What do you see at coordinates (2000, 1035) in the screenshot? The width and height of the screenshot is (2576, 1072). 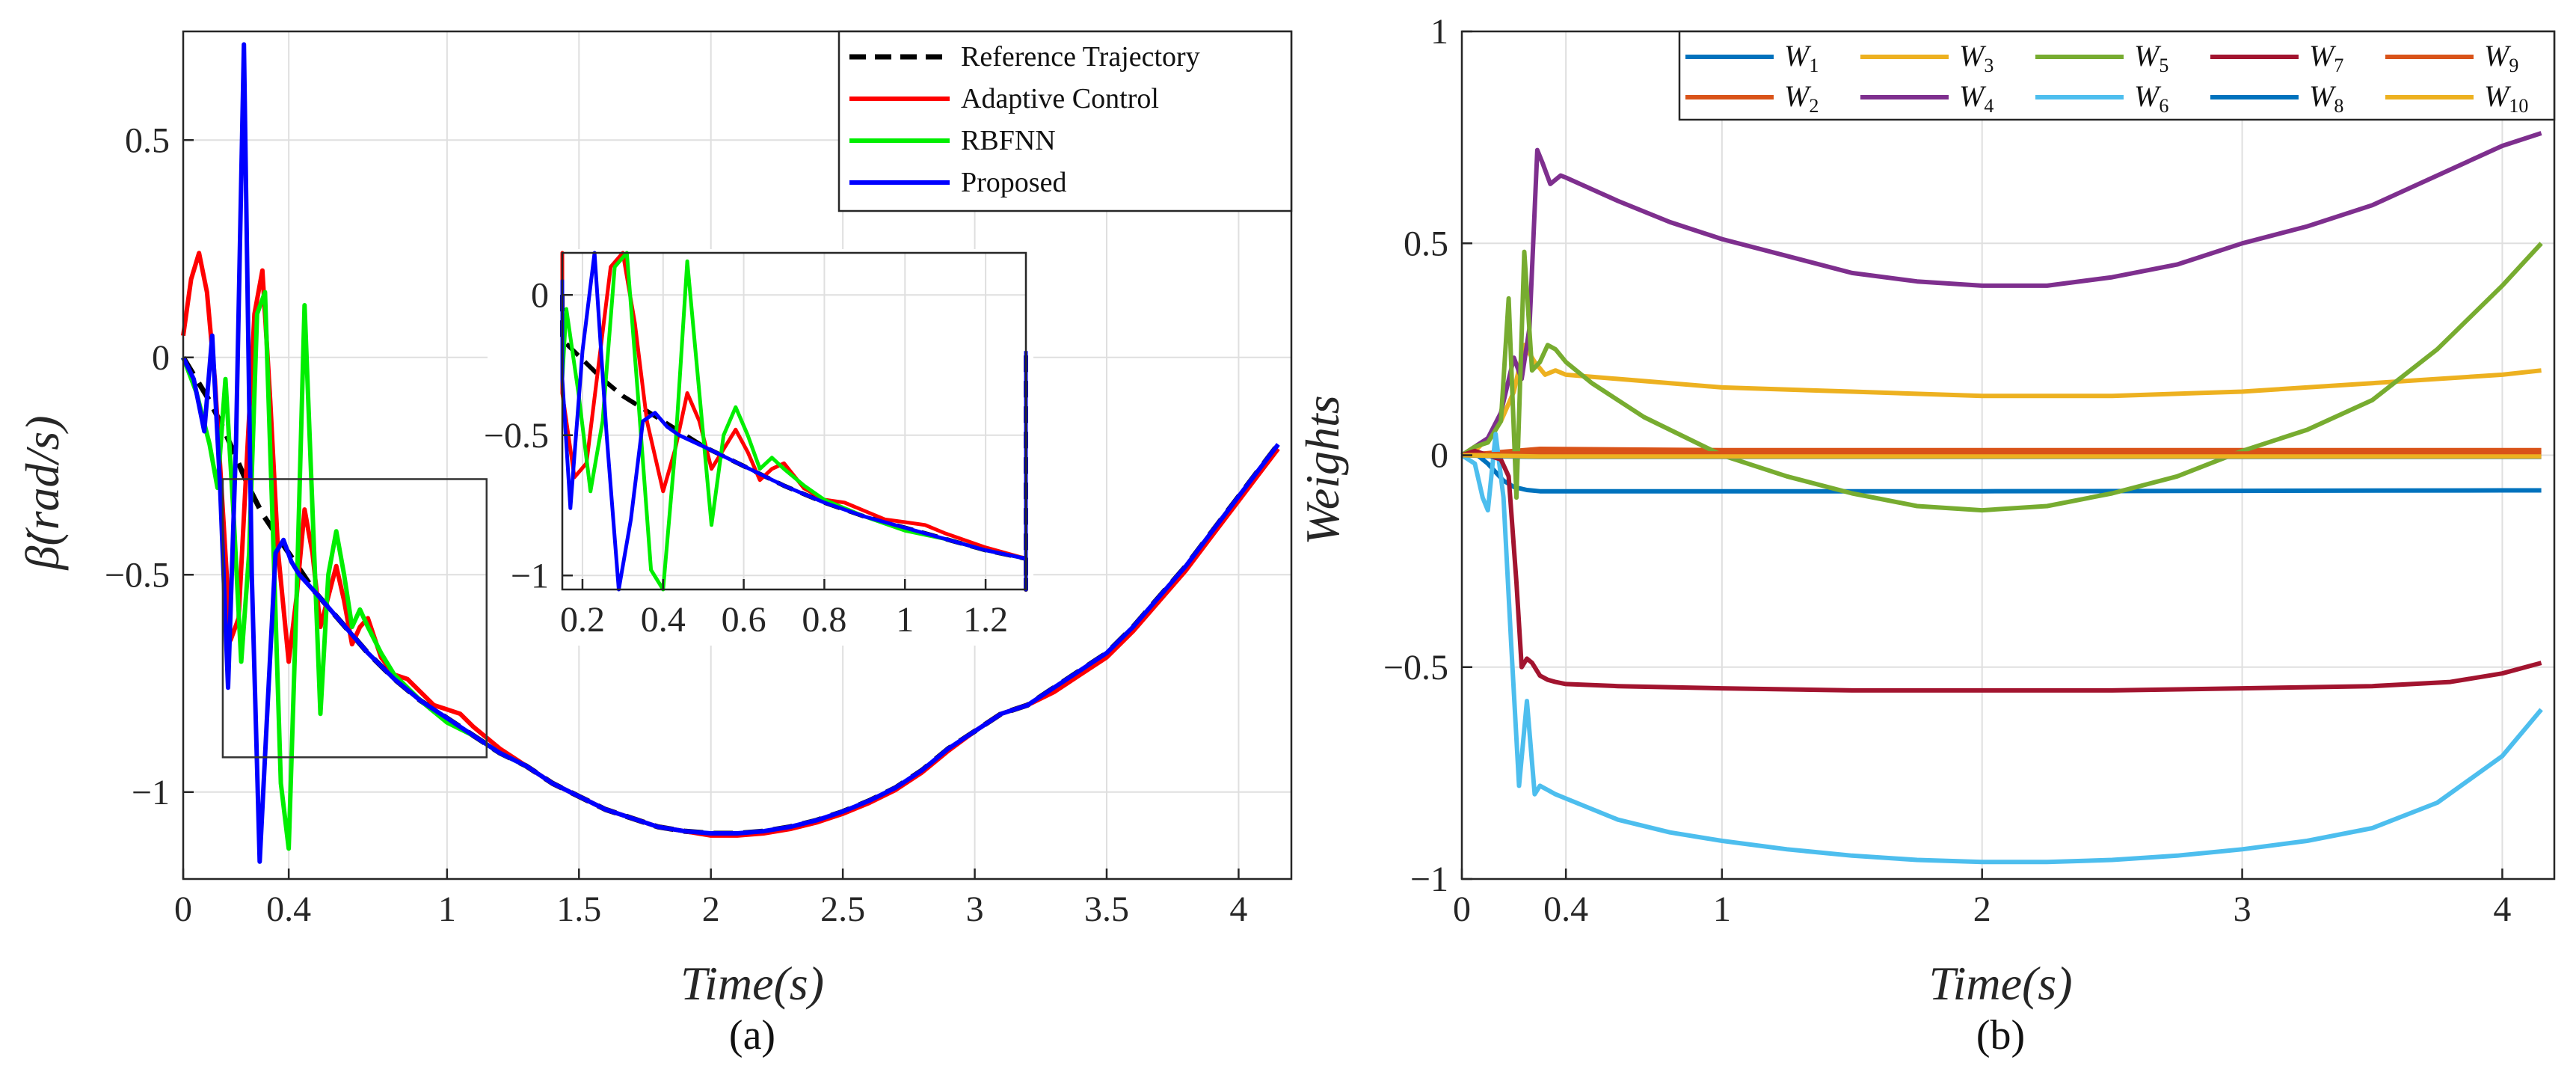 I see `panel-b-caption: (b)` at bounding box center [2000, 1035].